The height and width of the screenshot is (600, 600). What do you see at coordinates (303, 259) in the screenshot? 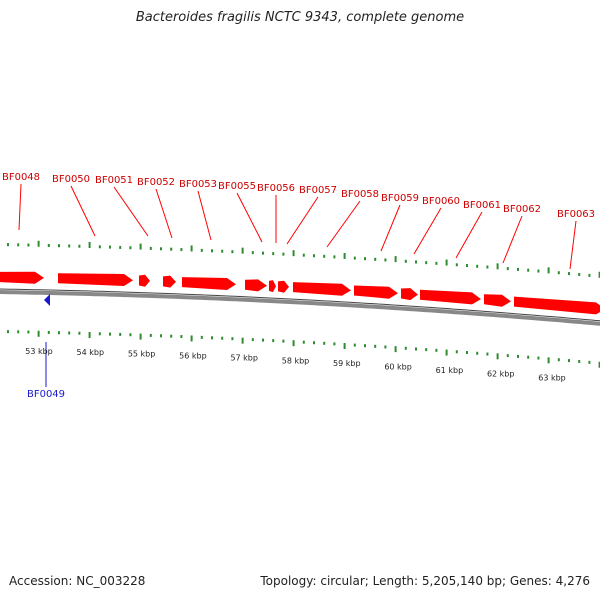
I see `upper-tick-track` at bounding box center [303, 259].